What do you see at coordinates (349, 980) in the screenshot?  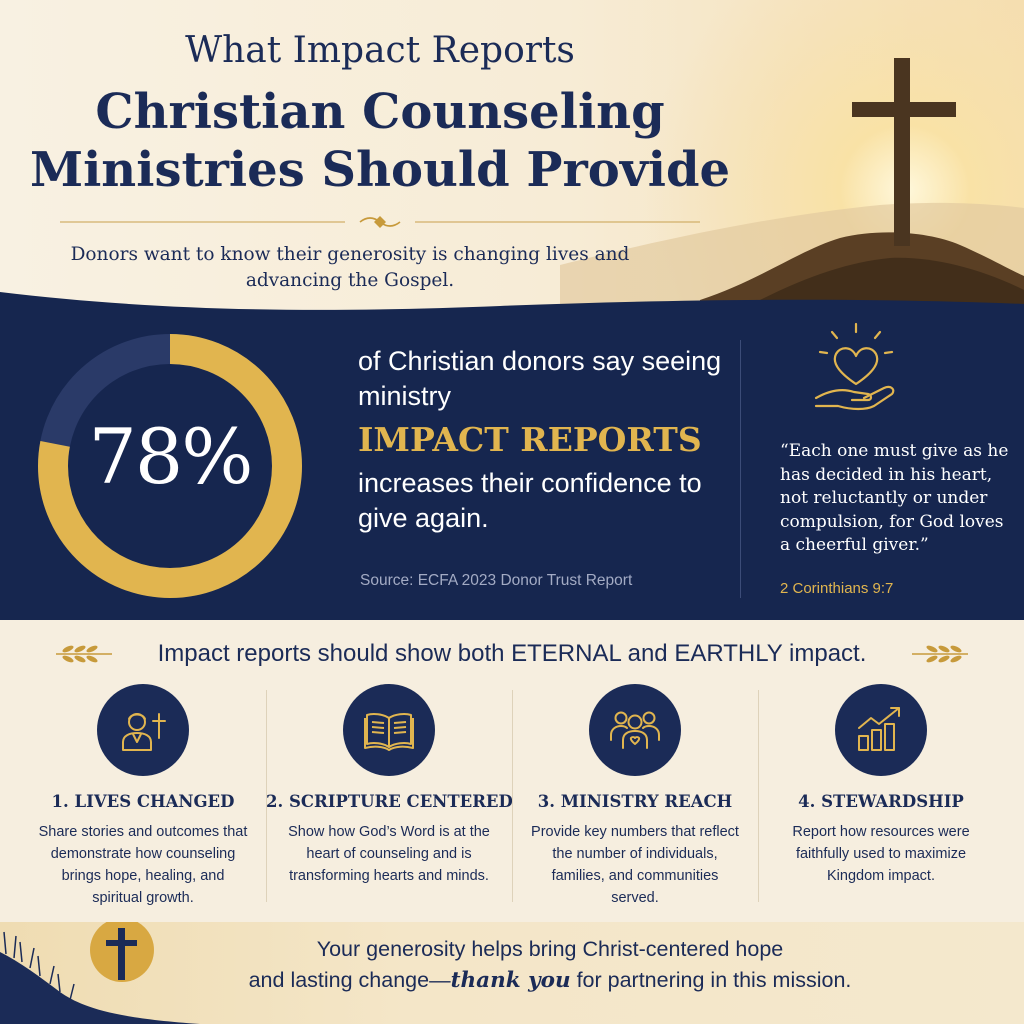 I see `footer-line-2-before: and lasting change—` at bounding box center [349, 980].